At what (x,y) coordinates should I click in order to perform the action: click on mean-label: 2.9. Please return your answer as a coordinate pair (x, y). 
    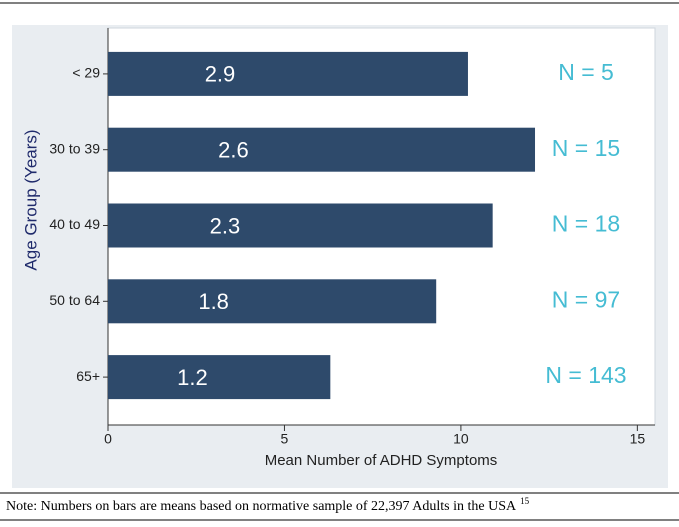
    Looking at the image, I should click on (220, 74).